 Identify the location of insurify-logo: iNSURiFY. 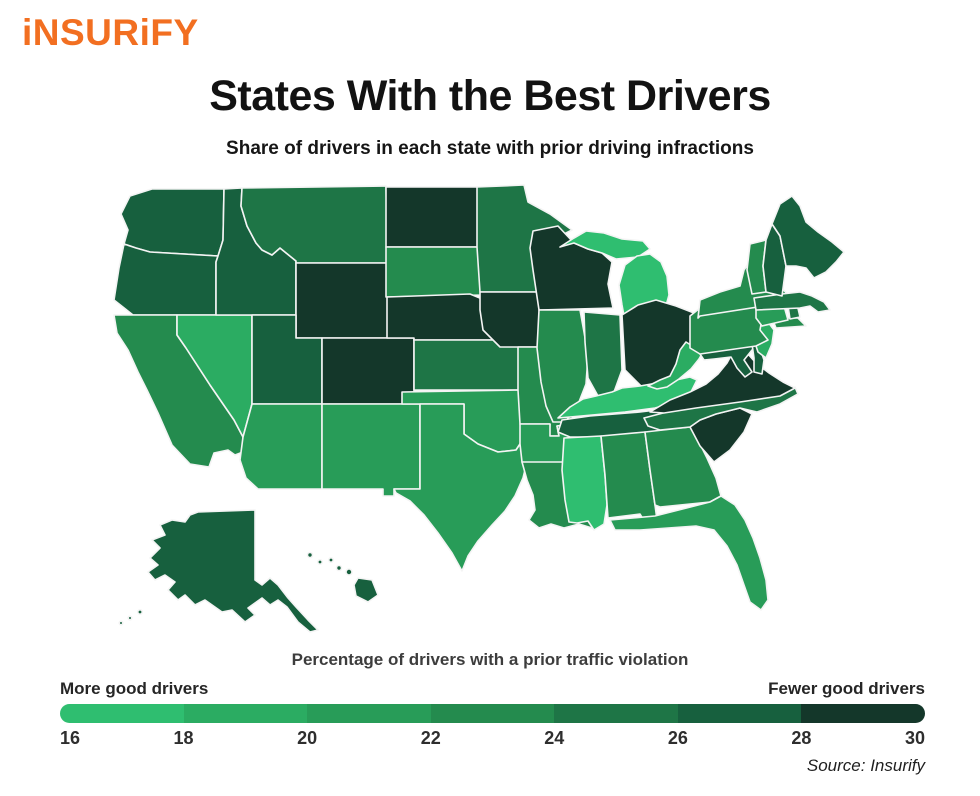
(110, 32).